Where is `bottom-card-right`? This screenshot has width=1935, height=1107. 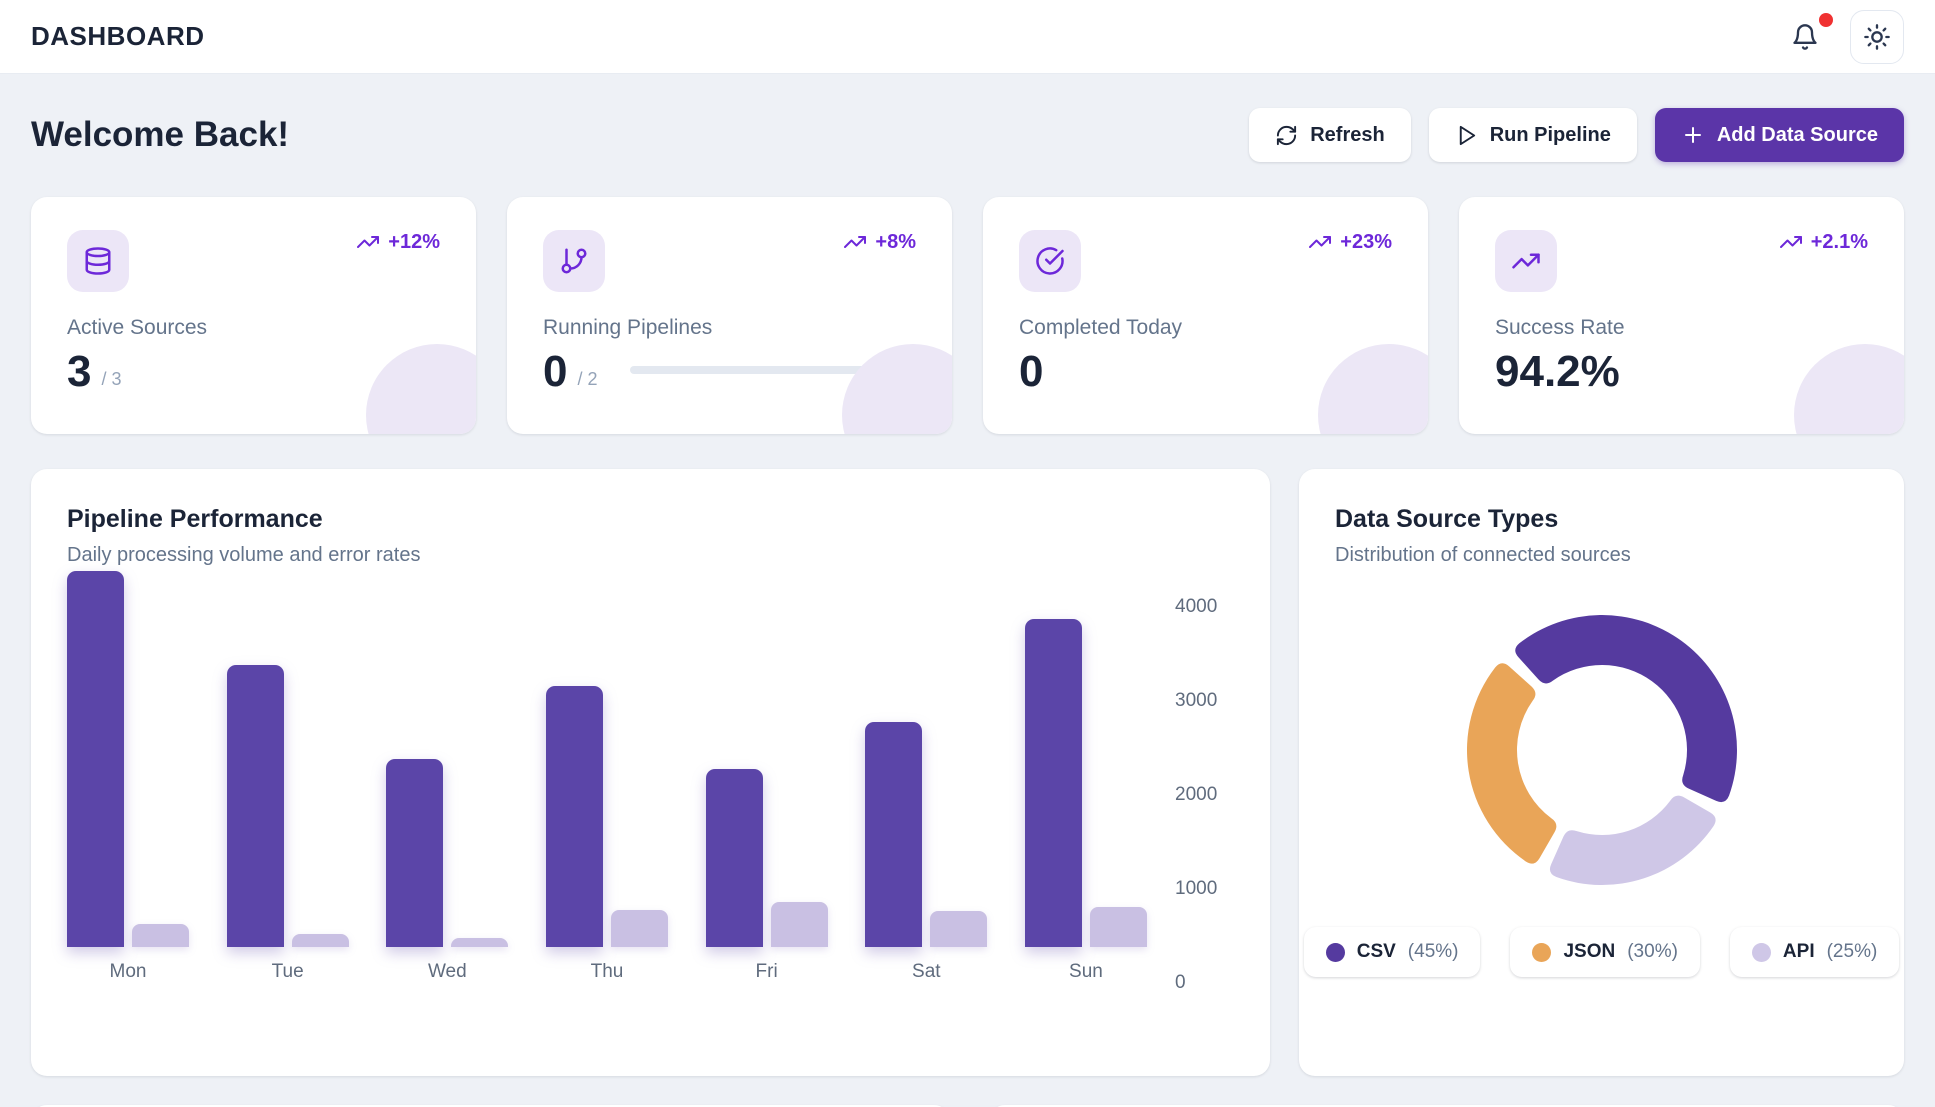
bottom-card-right is located at coordinates (1446, 1106).